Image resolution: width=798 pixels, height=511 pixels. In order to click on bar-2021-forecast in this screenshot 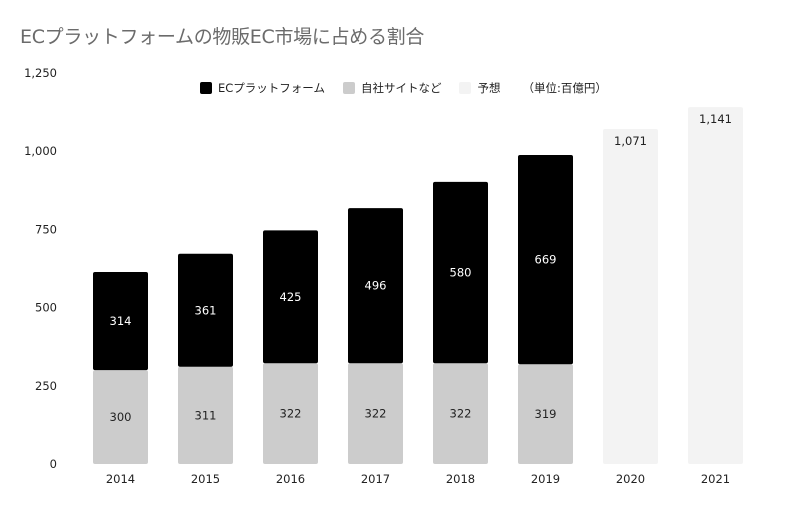, I will do `click(715, 285)`.